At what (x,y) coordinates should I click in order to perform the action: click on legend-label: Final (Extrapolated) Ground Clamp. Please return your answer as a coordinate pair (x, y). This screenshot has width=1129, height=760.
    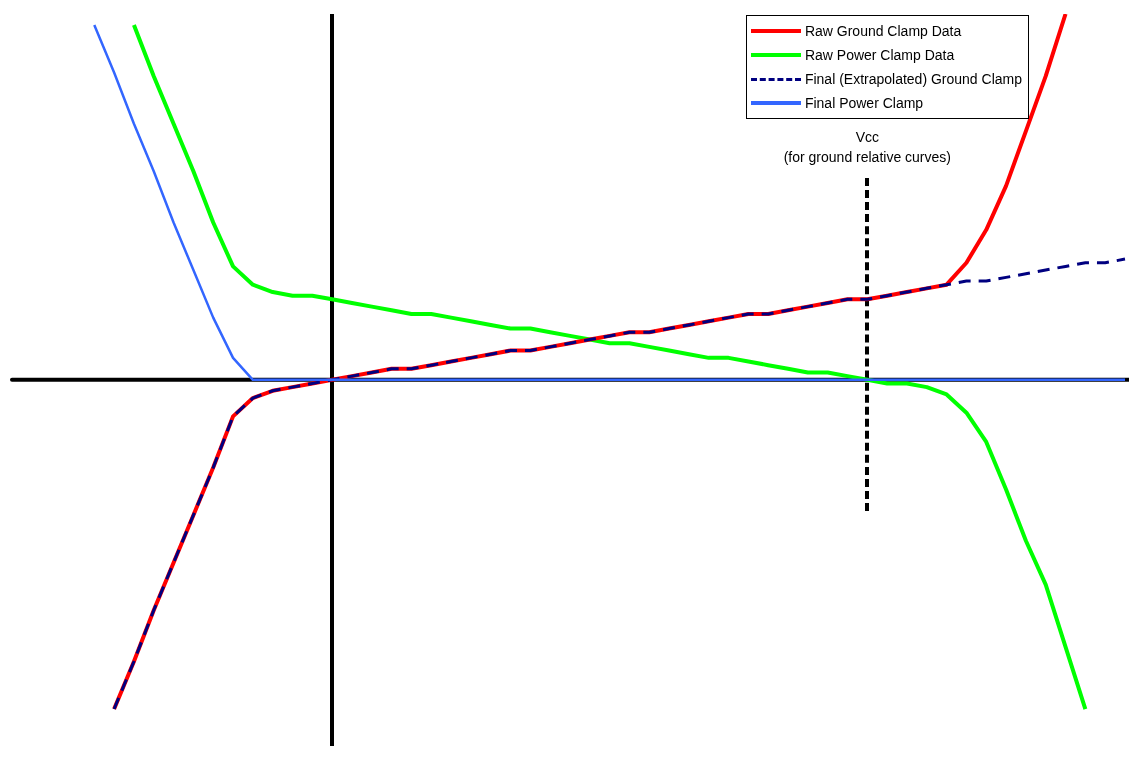
    Looking at the image, I should click on (913, 79).